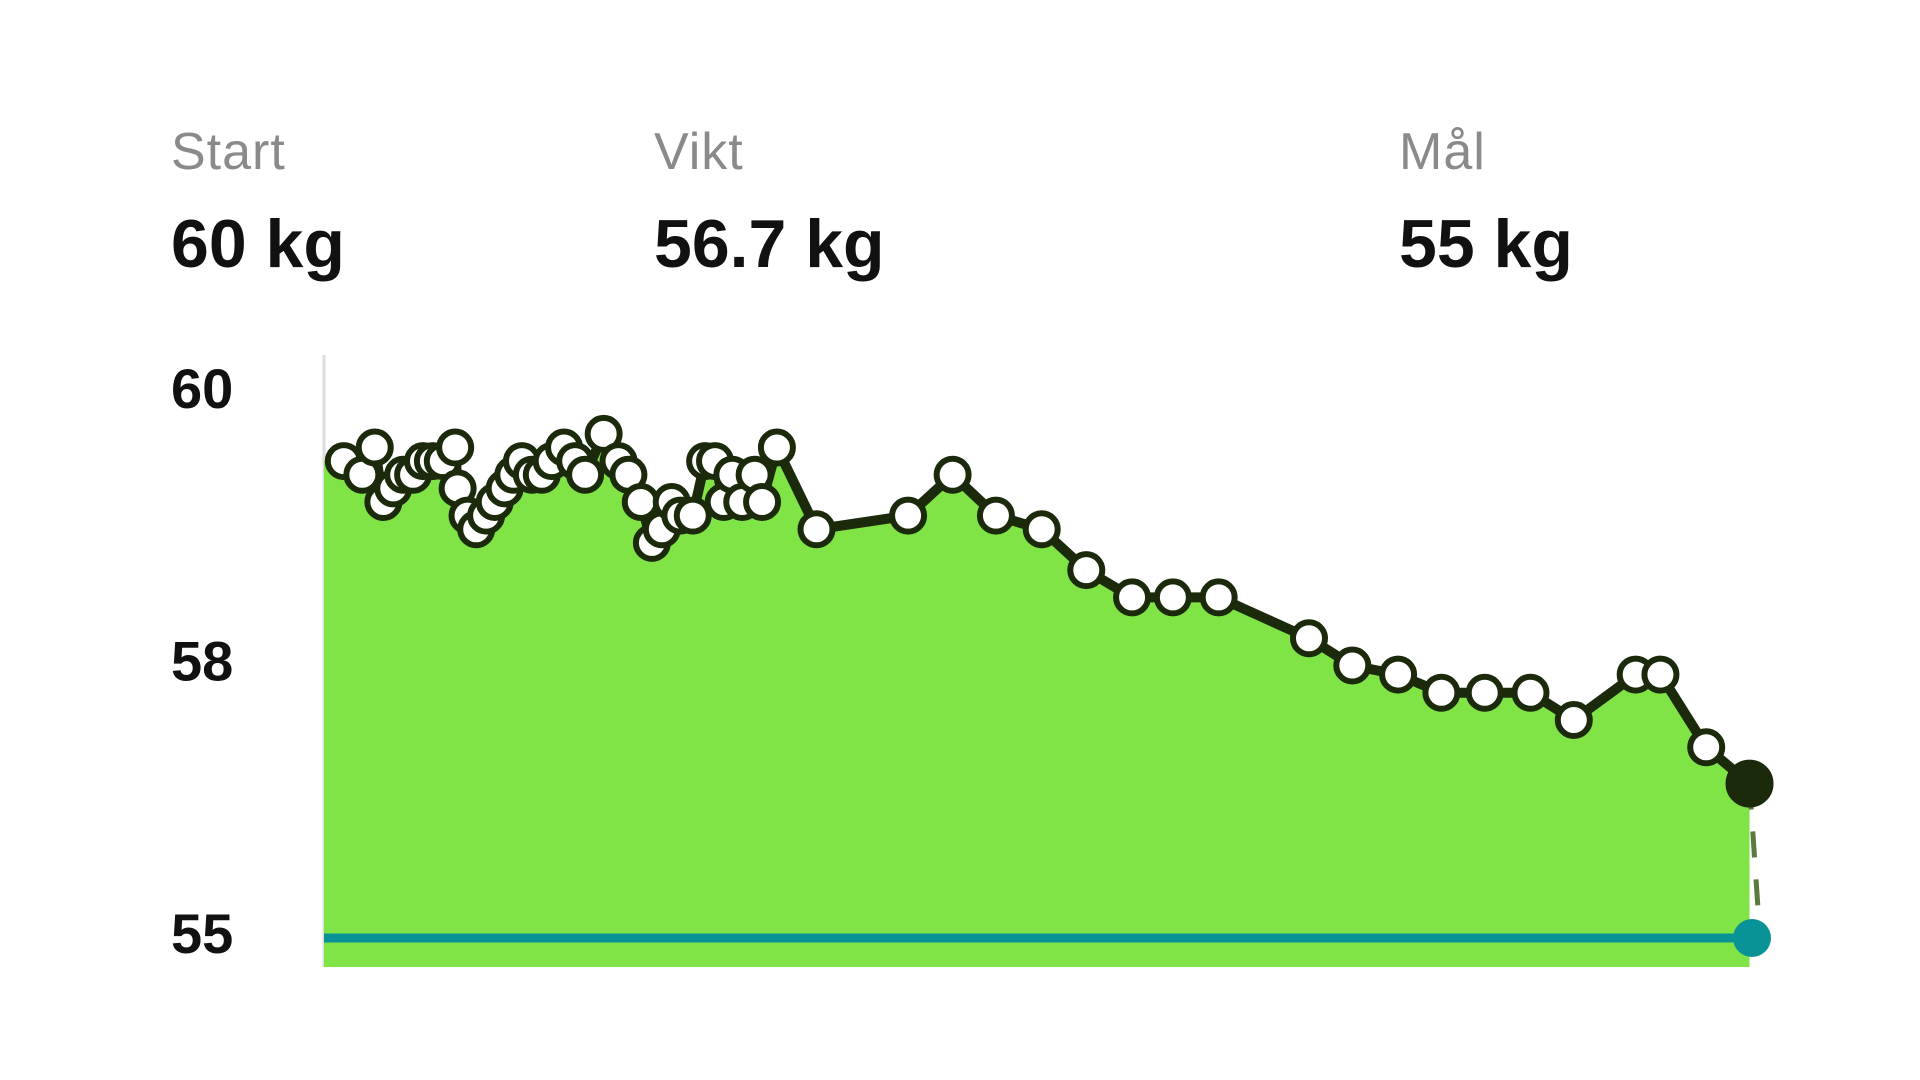 The height and width of the screenshot is (1080, 1920). Describe the element at coordinates (1752, 938) in the screenshot. I see `goal-dot` at that location.